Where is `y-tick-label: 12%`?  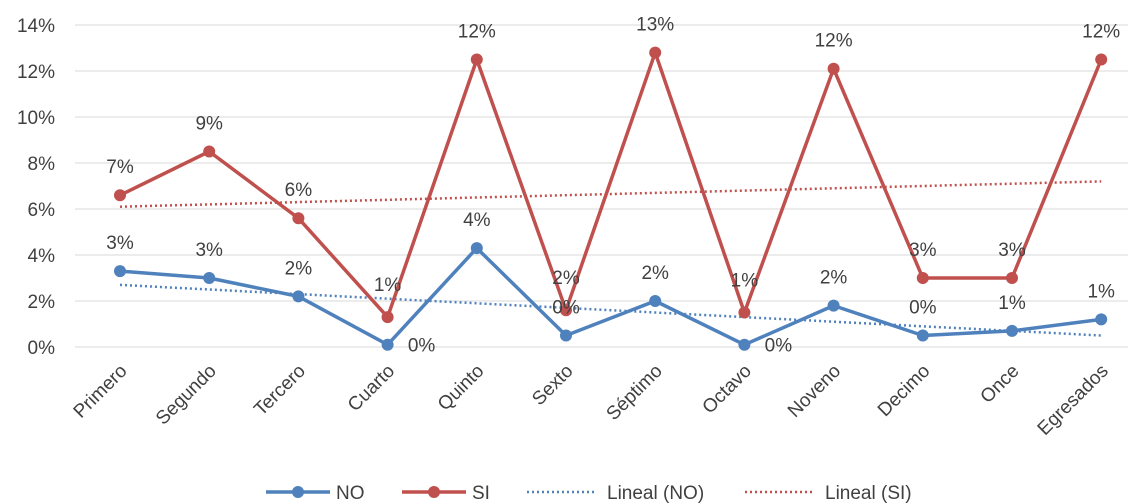 y-tick-label: 12% is located at coordinates (36, 72).